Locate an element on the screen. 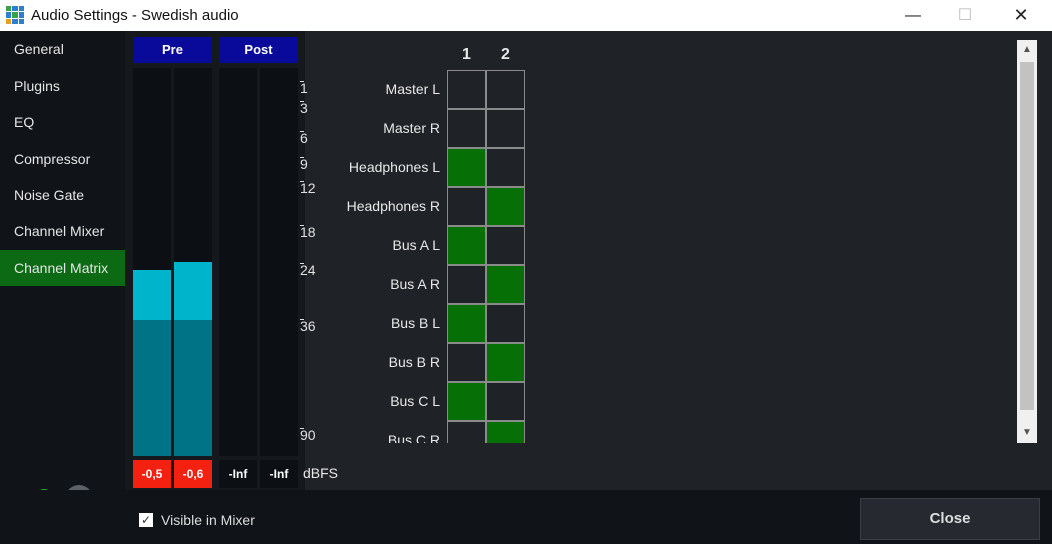  matrix-row-label: Bus B R is located at coordinates (414, 362).